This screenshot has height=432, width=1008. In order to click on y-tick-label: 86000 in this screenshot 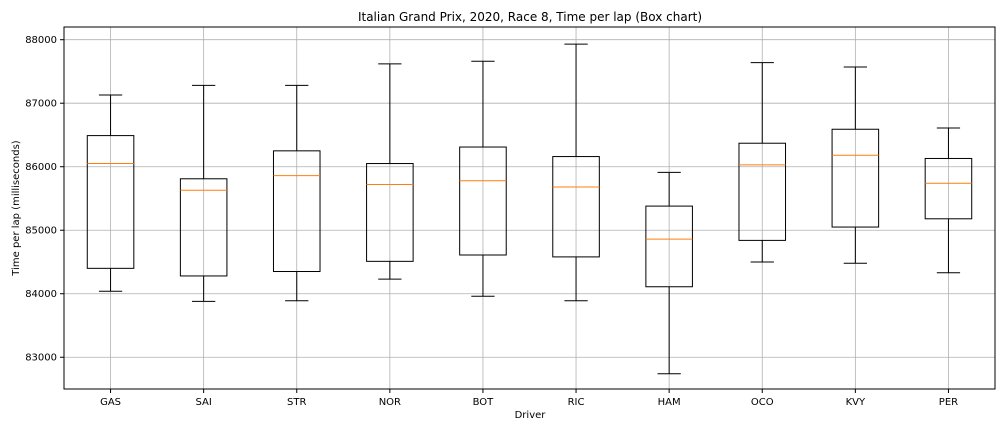, I will do `click(41, 167)`.